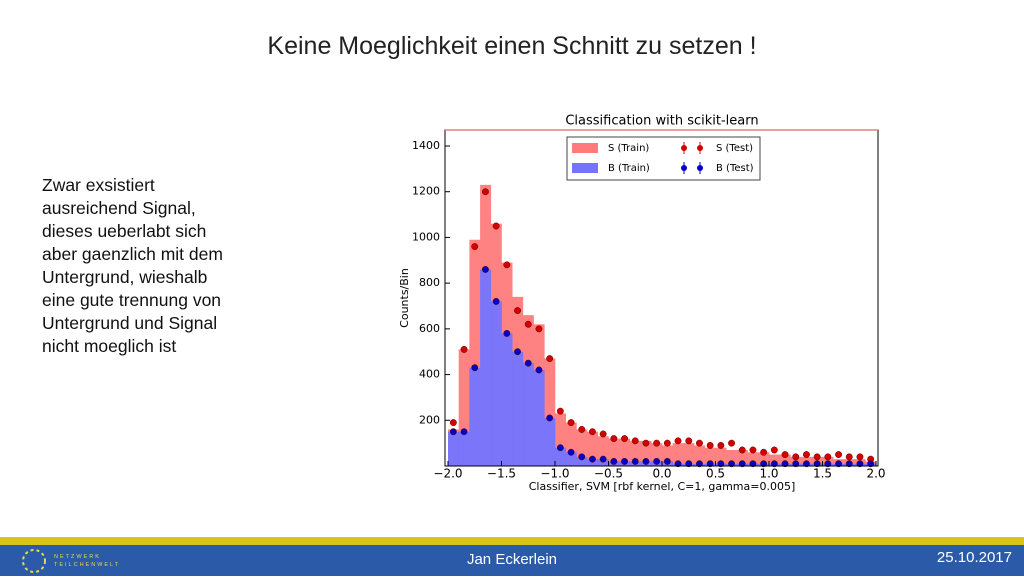 This screenshot has height=579, width=1024. Describe the element at coordinates (734, 148) in the screenshot. I see `legend-label: S (Test)` at that location.